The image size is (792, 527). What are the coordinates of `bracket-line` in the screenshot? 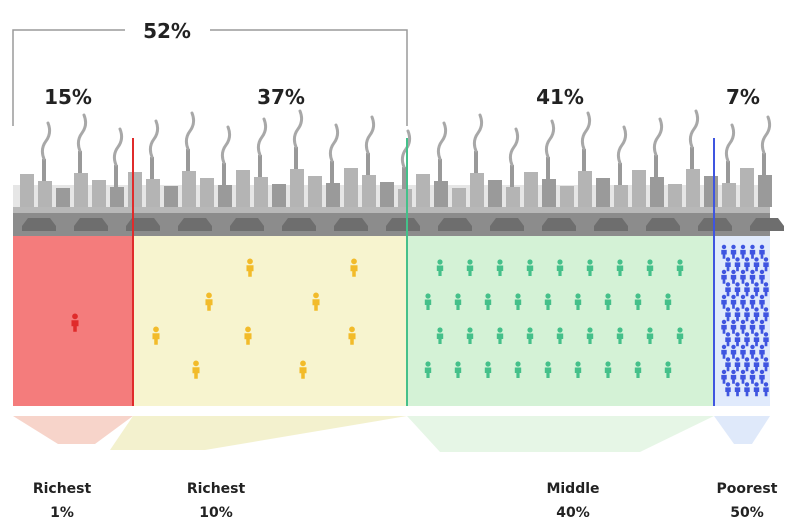 It's located at (210, 77).